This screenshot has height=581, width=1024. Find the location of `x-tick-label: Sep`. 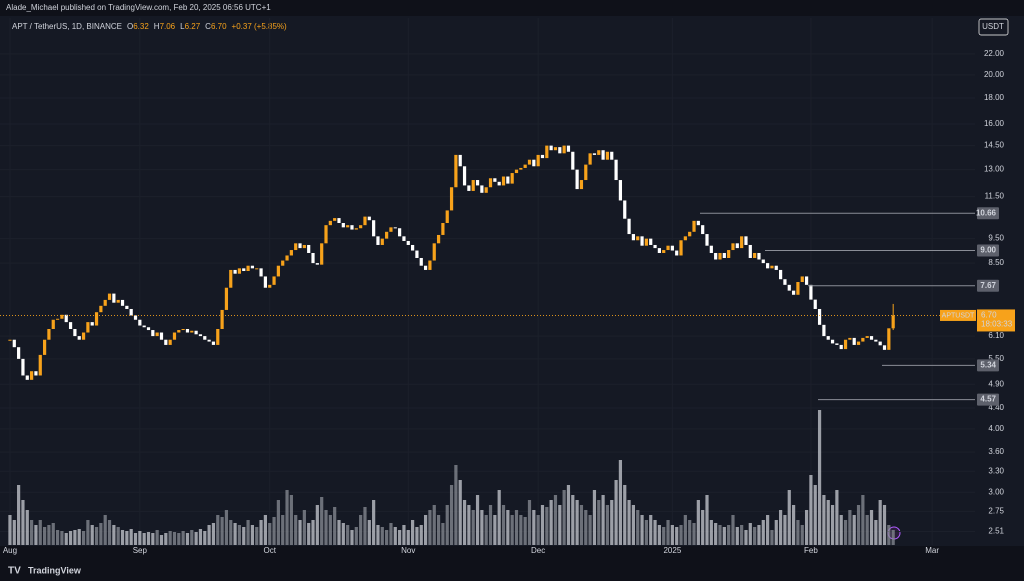

x-tick-label: Sep is located at coordinates (140, 550).